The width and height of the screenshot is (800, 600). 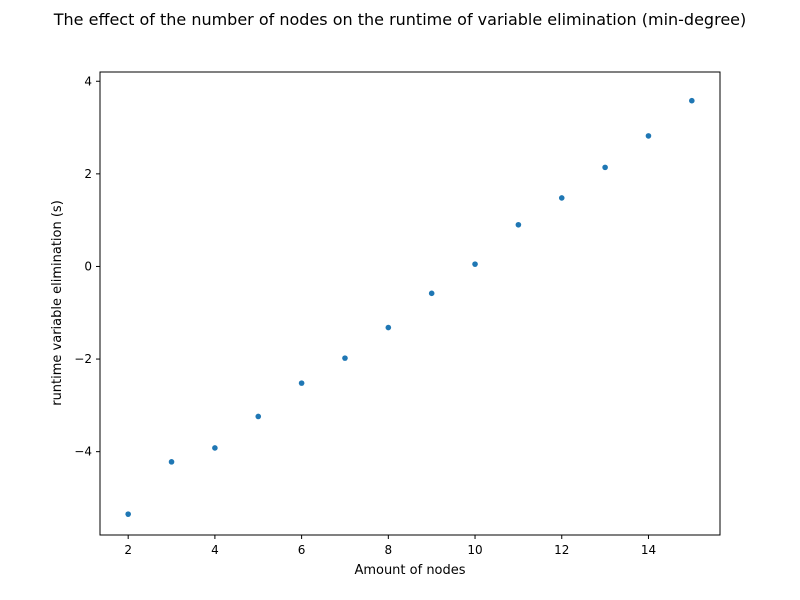 I want to click on x-axis: 2 4 6 8 10 12 14, so click(x=390, y=546).